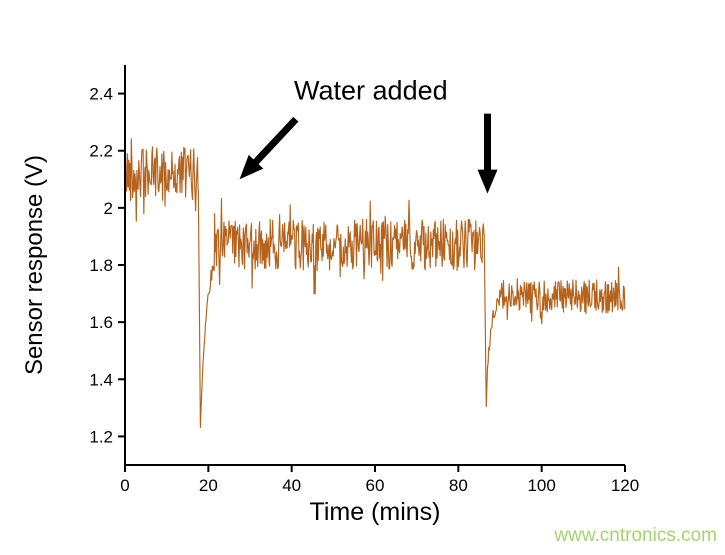  I want to click on watermark: www.cntronics.com, so click(635, 535).